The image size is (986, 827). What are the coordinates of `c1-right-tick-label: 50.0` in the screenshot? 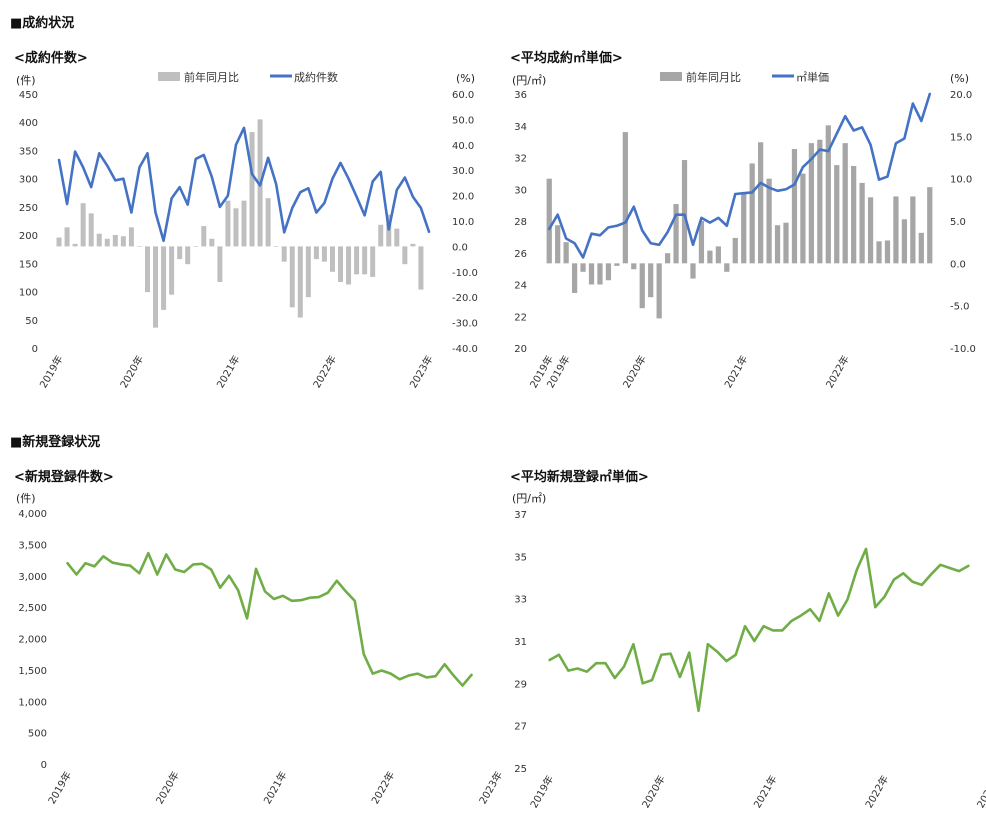 It's located at (463, 120).